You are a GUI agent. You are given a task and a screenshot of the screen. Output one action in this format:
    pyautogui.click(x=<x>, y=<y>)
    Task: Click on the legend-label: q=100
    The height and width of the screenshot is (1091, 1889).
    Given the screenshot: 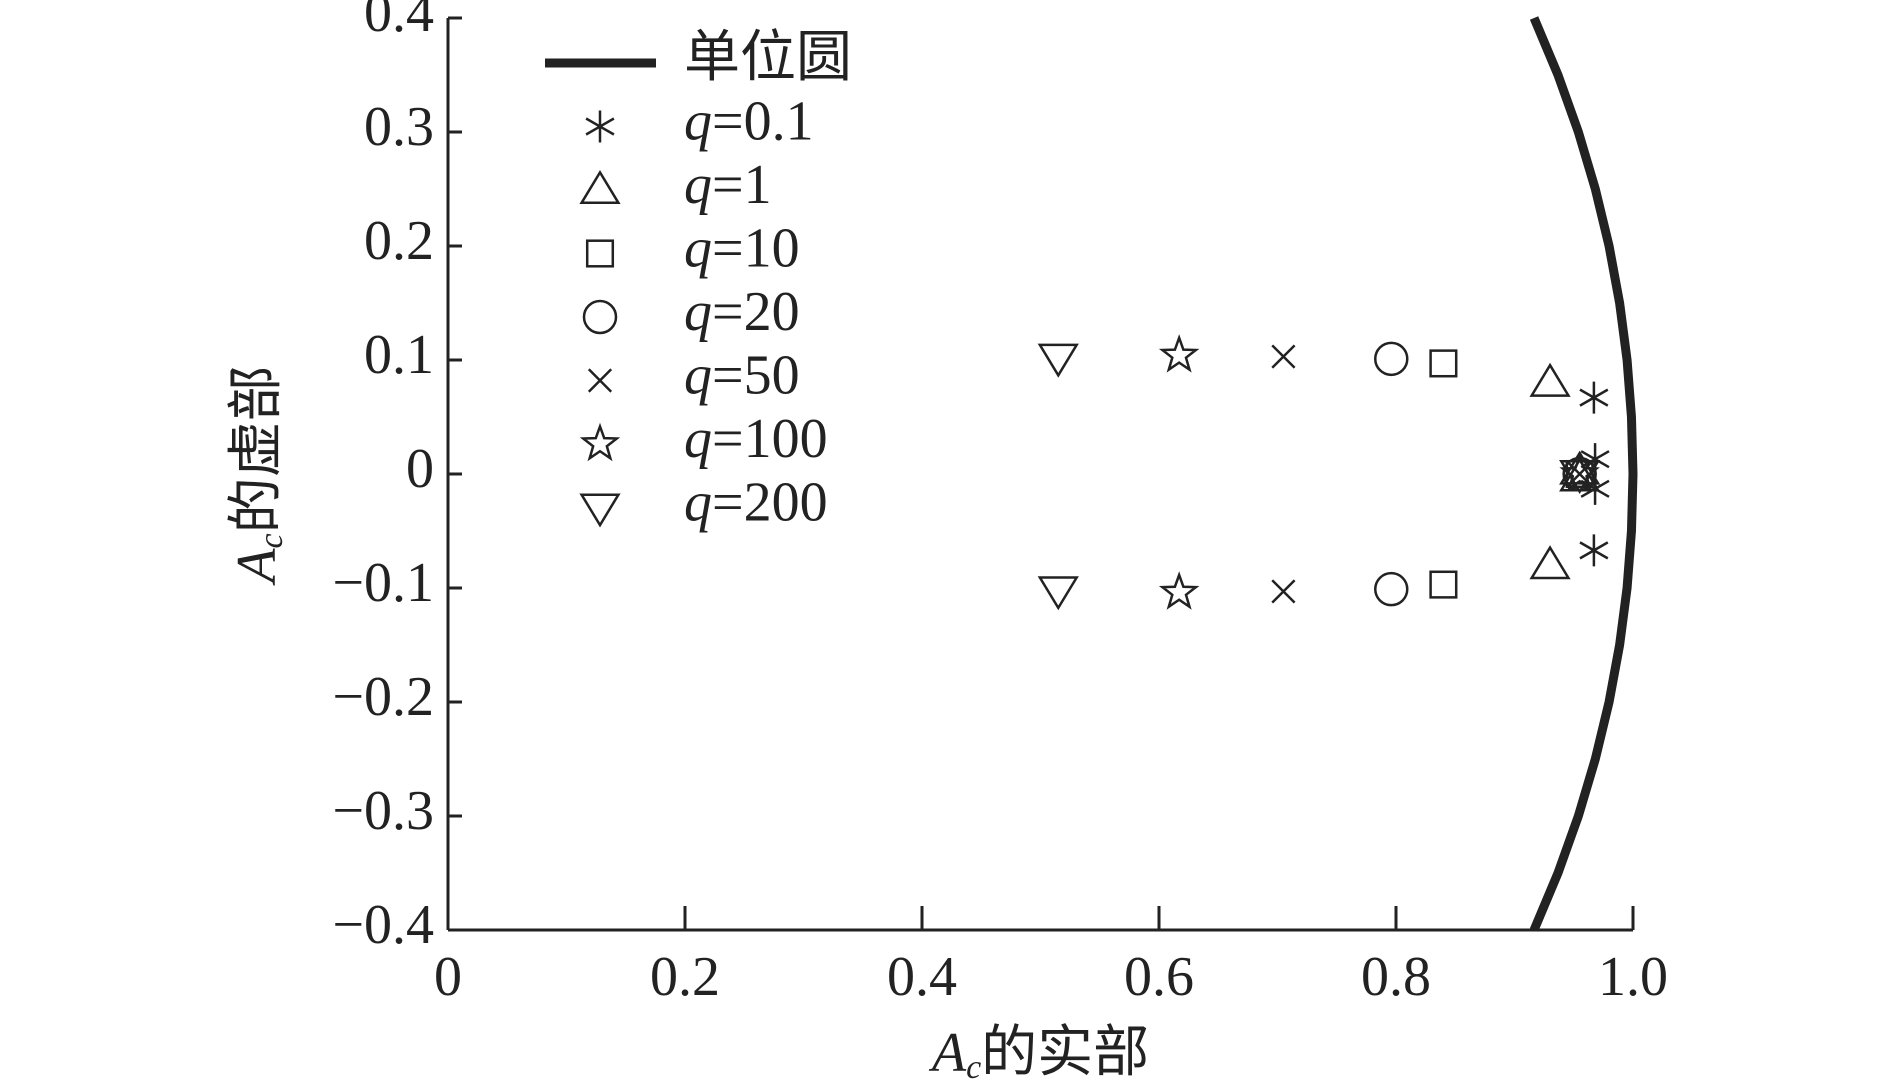 What is the action you would take?
    pyautogui.click(x=756, y=439)
    